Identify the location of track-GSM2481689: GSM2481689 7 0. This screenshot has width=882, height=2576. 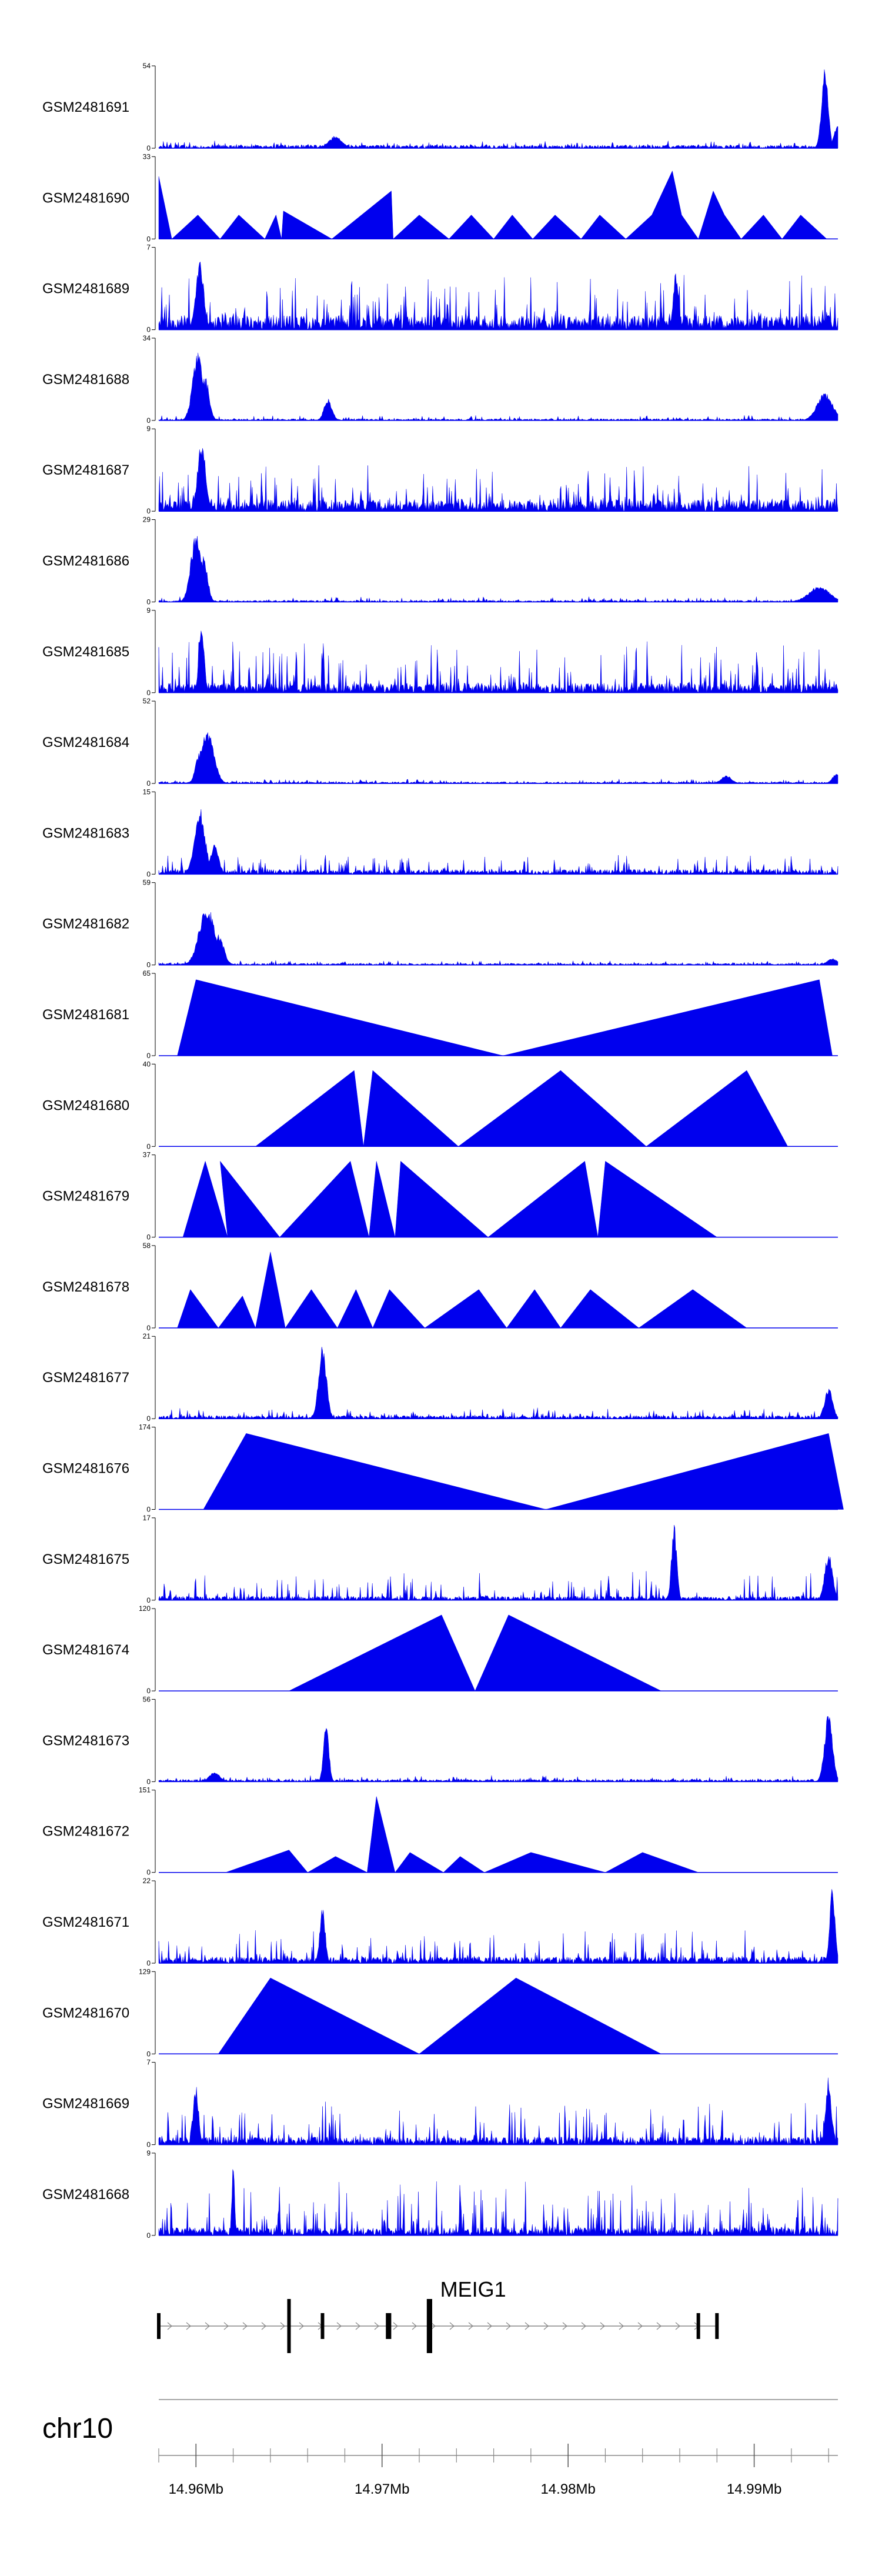
(440, 288).